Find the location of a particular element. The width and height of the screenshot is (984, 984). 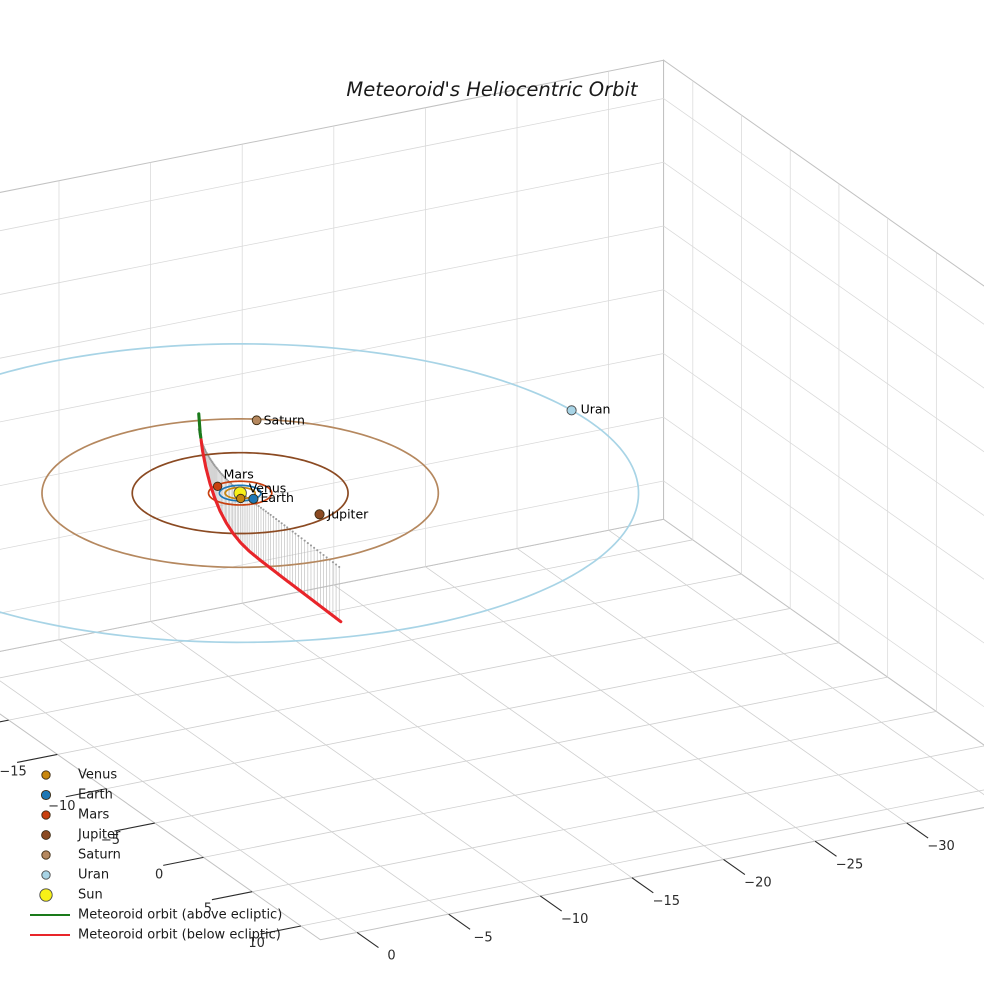

body-label-uran: Uran is located at coordinates (596, 408).